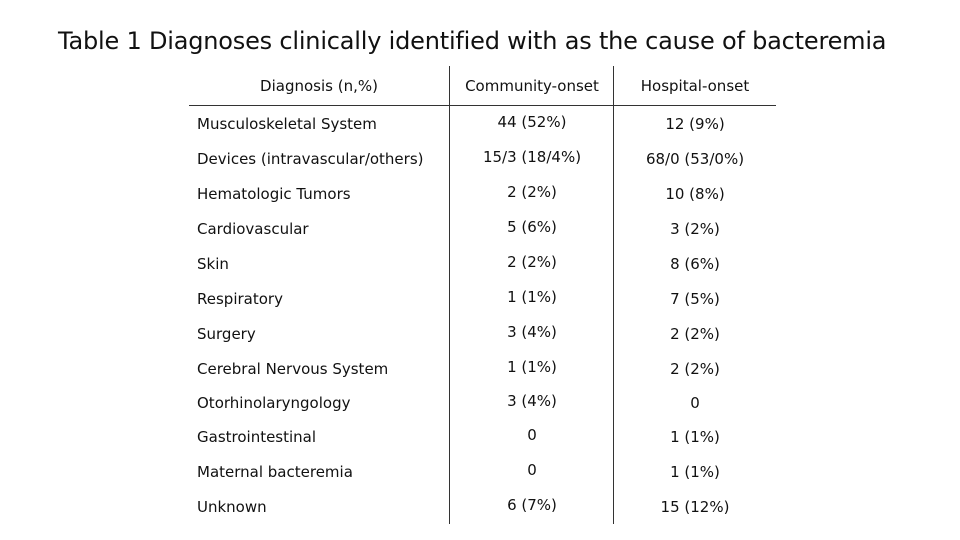 The image size is (960, 540). What do you see at coordinates (532, 227) in the screenshot?
I see `community-onset-cell: 5 (6%)` at bounding box center [532, 227].